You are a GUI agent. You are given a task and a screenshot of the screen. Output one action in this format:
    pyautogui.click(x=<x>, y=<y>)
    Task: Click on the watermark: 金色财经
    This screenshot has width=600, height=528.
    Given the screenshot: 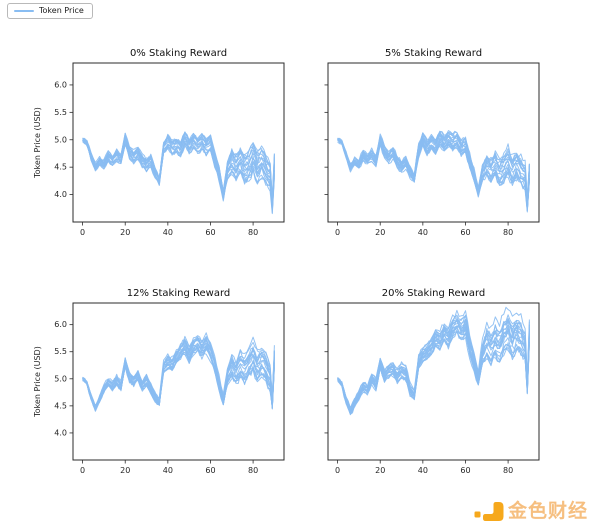 What is the action you would take?
    pyautogui.click(x=531, y=511)
    